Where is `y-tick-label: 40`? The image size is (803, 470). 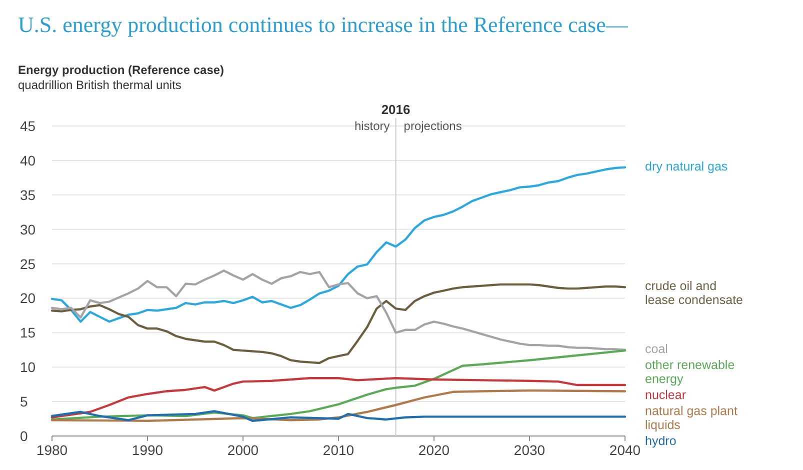 y-tick-label: 40 is located at coordinates (28, 160).